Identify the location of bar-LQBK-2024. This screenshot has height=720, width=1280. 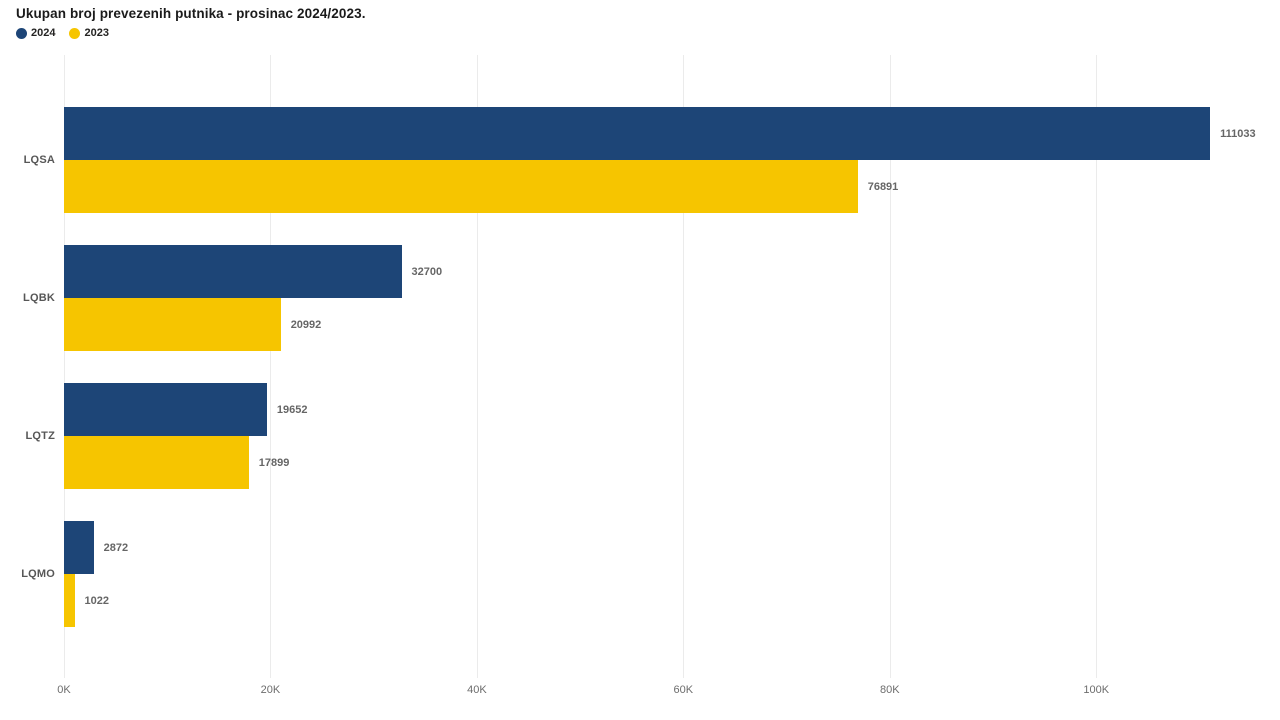
(233, 271).